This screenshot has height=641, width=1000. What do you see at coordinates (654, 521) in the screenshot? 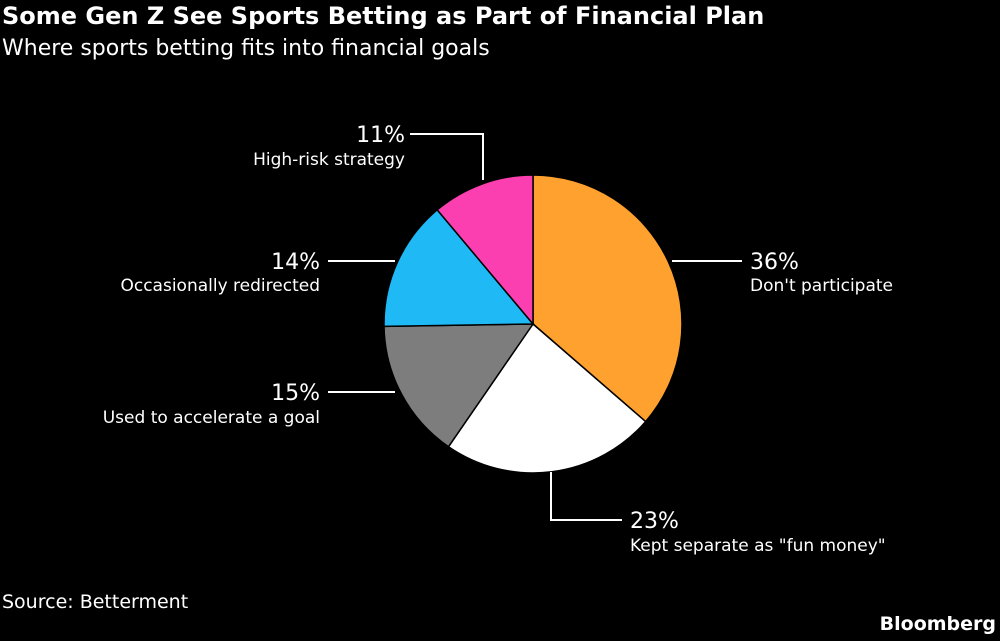
I see `slice-value-label-2: 23%` at bounding box center [654, 521].